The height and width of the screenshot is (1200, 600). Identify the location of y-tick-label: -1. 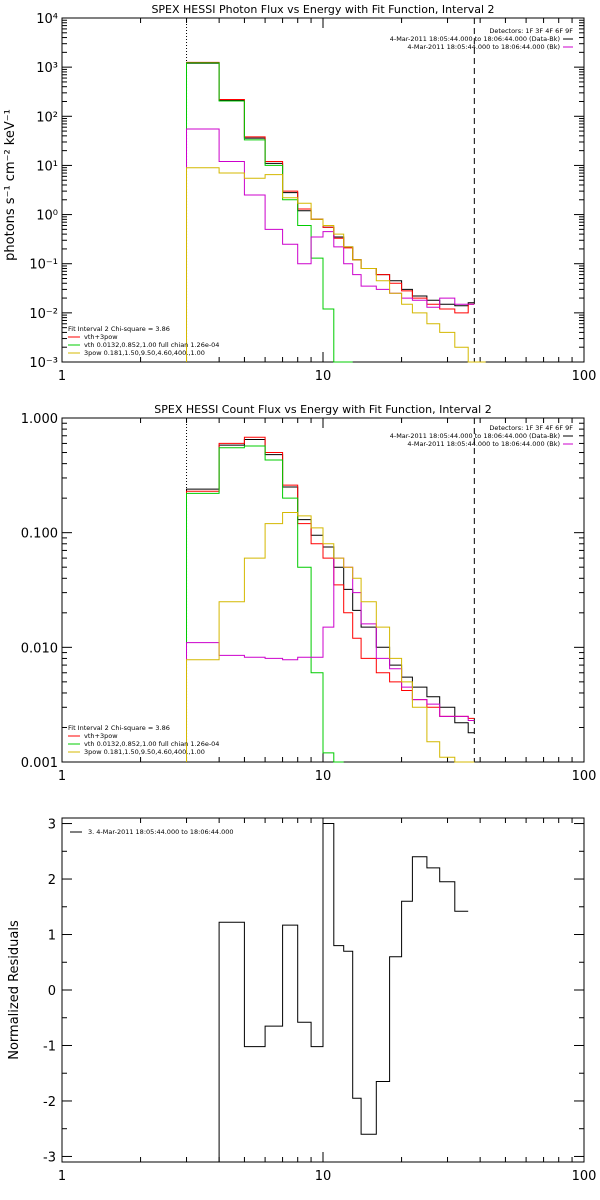
(49, 1046).